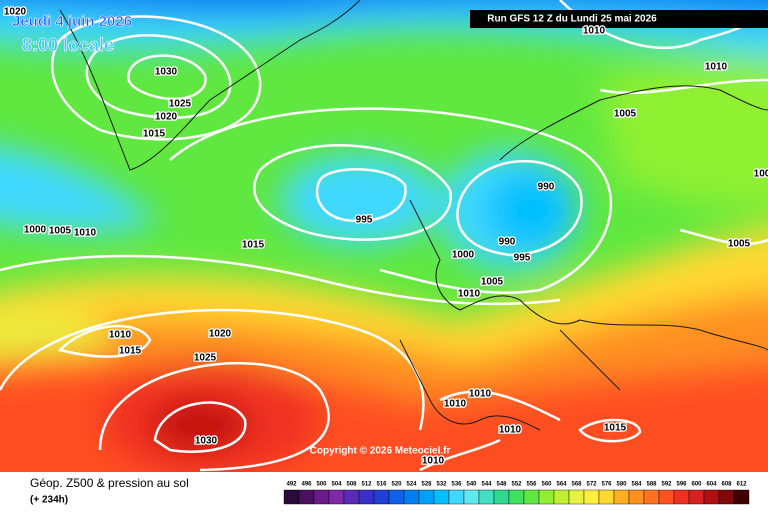 The height and width of the screenshot is (512, 768). Describe the element at coordinates (651, 485) in the screenshot. I see `scale-label: 588` at that location.